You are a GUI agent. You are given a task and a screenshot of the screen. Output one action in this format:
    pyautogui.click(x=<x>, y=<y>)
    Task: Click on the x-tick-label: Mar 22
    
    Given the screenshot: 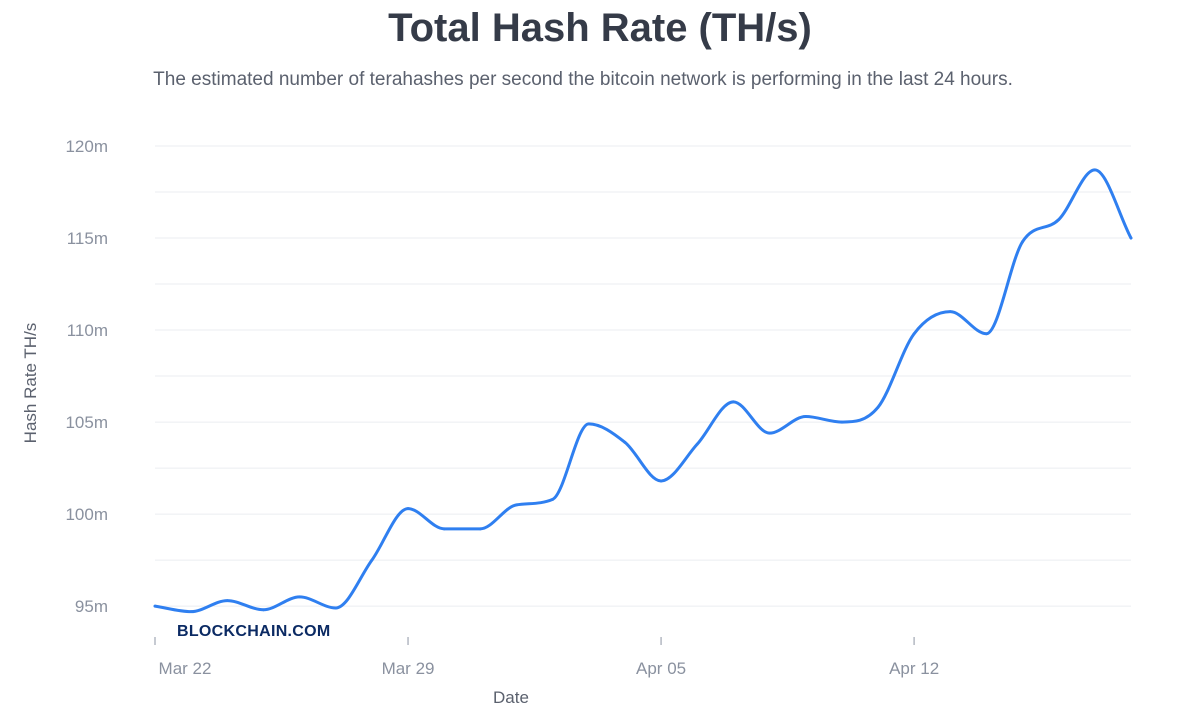 What is the action you would take?
    pyautogui.click(x=185, y=668)
    